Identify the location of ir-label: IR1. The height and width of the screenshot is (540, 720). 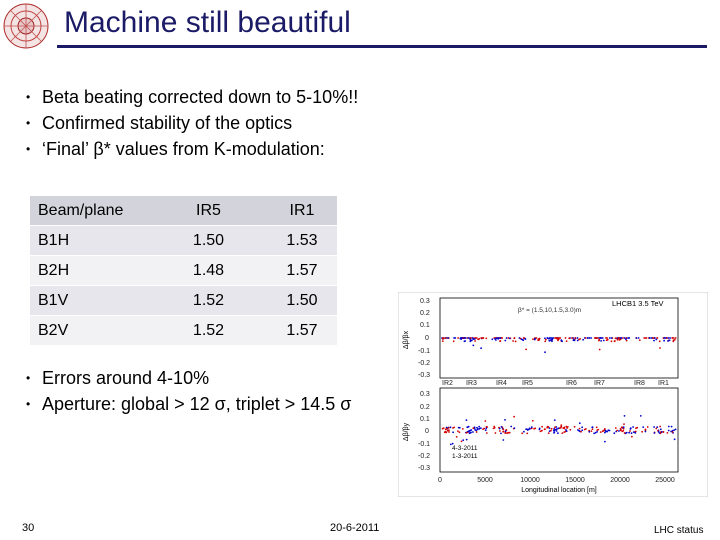
(663, 383).